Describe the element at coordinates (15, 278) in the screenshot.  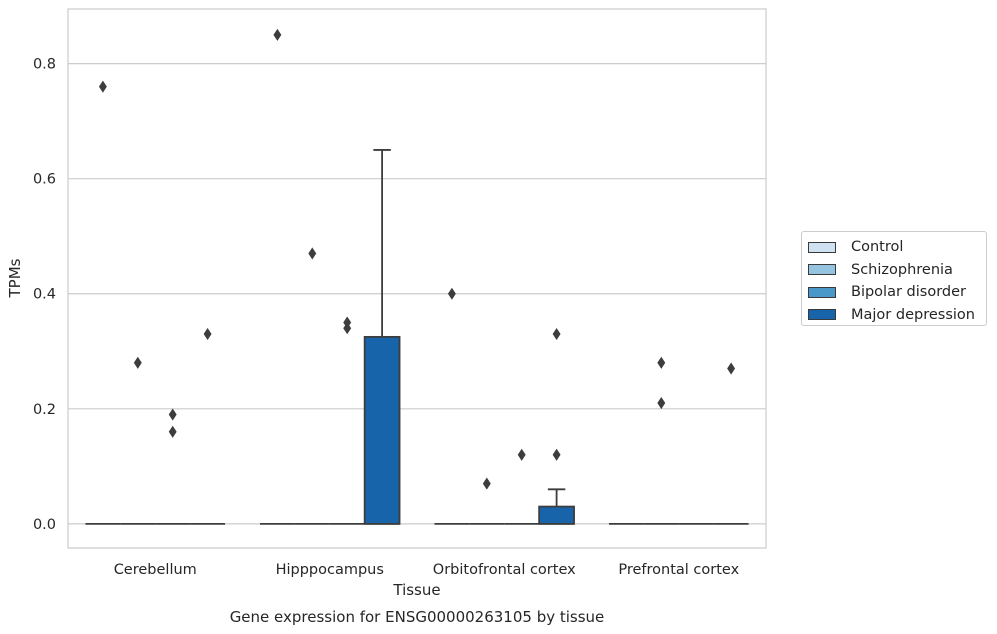
I see `y-axis-label: TPMs` at that location.